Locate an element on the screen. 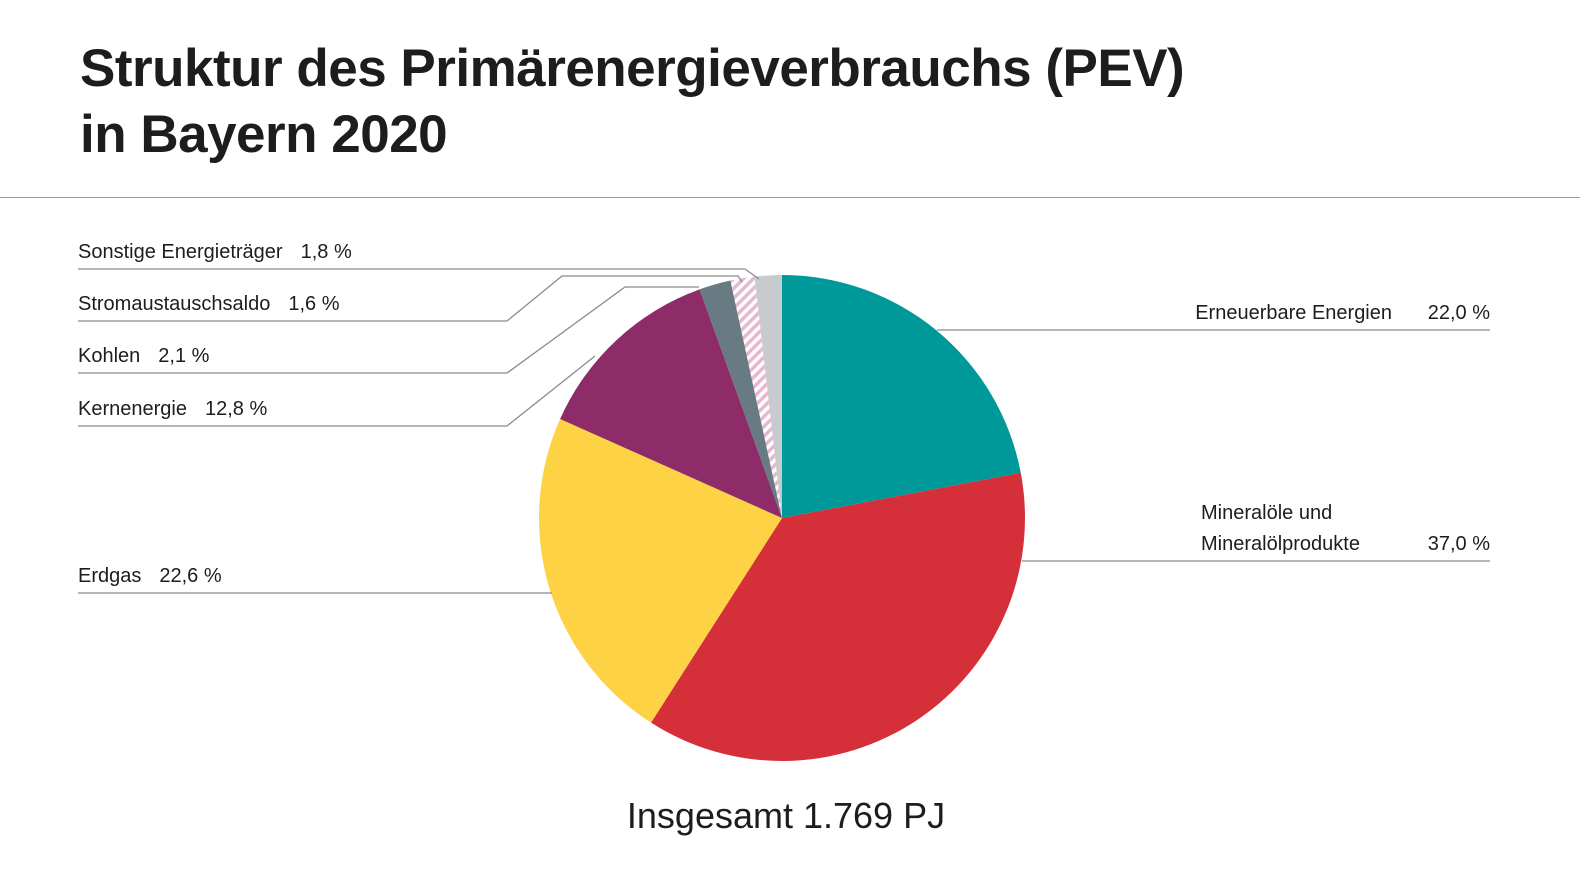 The image size is (1580, 880). pie-slice-mineraloele-und-mineraloelprodukte is located at coordinates (838, 616).